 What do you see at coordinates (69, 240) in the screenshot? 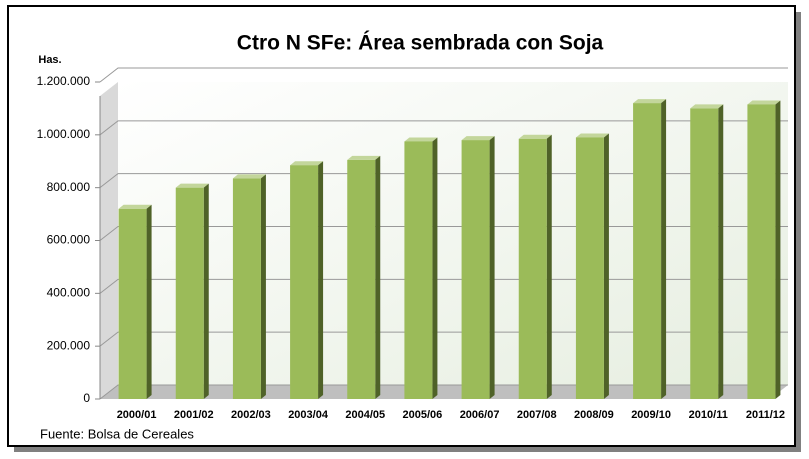
I see `y-tick-label: 600.000` at bounding box center [69, 240].